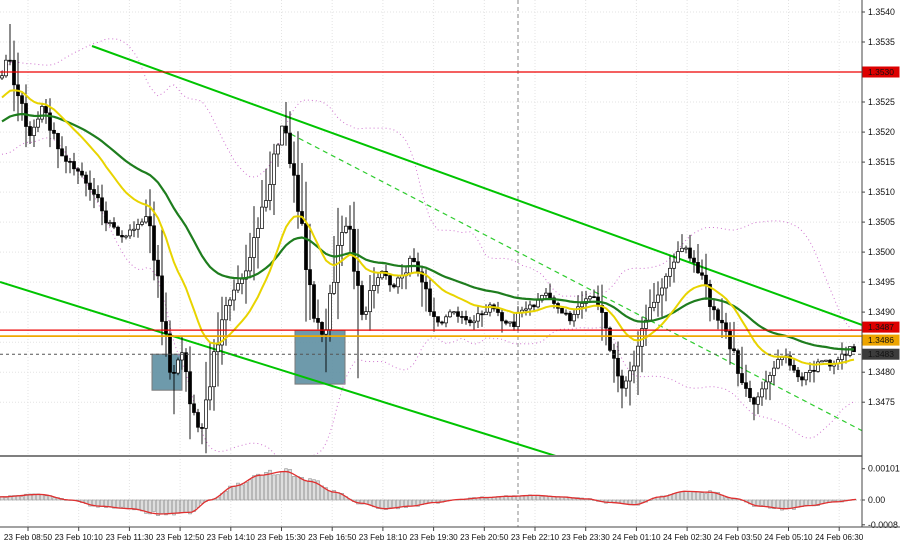 This screenshot has height=544, width=900. Describe the element at coordinates (881, 192) in the screenshot. I see `price-axis-label: 1.3510` at that location.